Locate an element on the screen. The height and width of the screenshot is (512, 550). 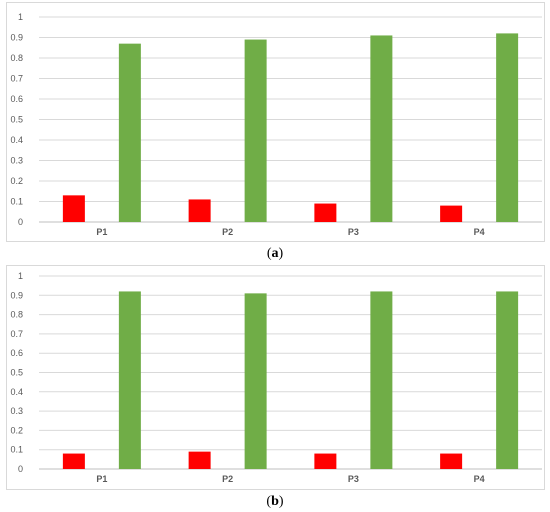
caption-b-letter: b is located at coordinates (275, 501).